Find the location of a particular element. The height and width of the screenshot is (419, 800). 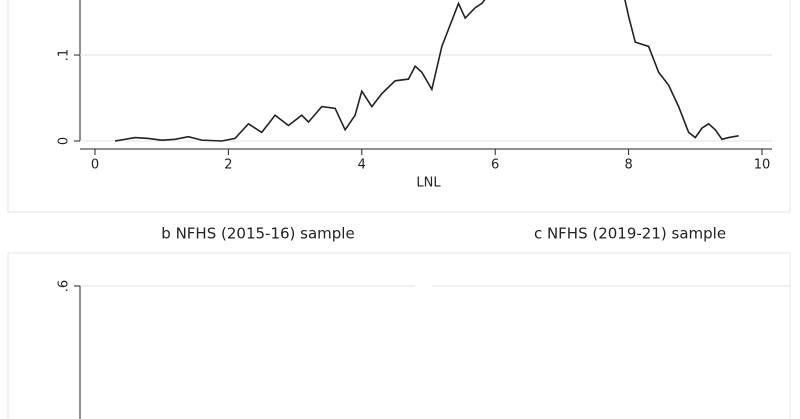

x-tick-label: 8 is located at coordinates (628, 165).